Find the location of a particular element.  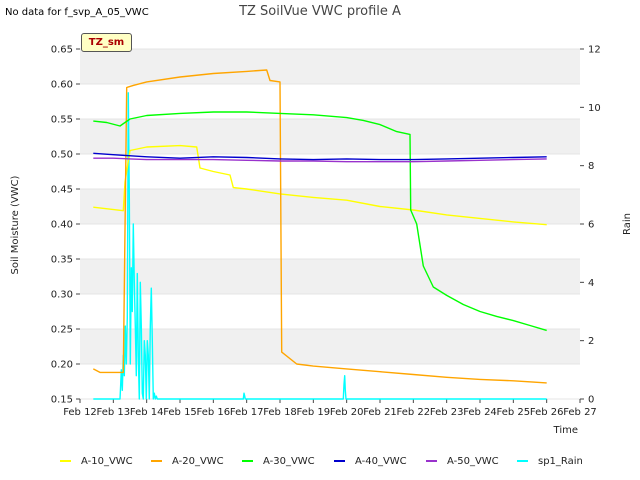

x-tick-label: Feb 12 is located at coordinates (80, 412).